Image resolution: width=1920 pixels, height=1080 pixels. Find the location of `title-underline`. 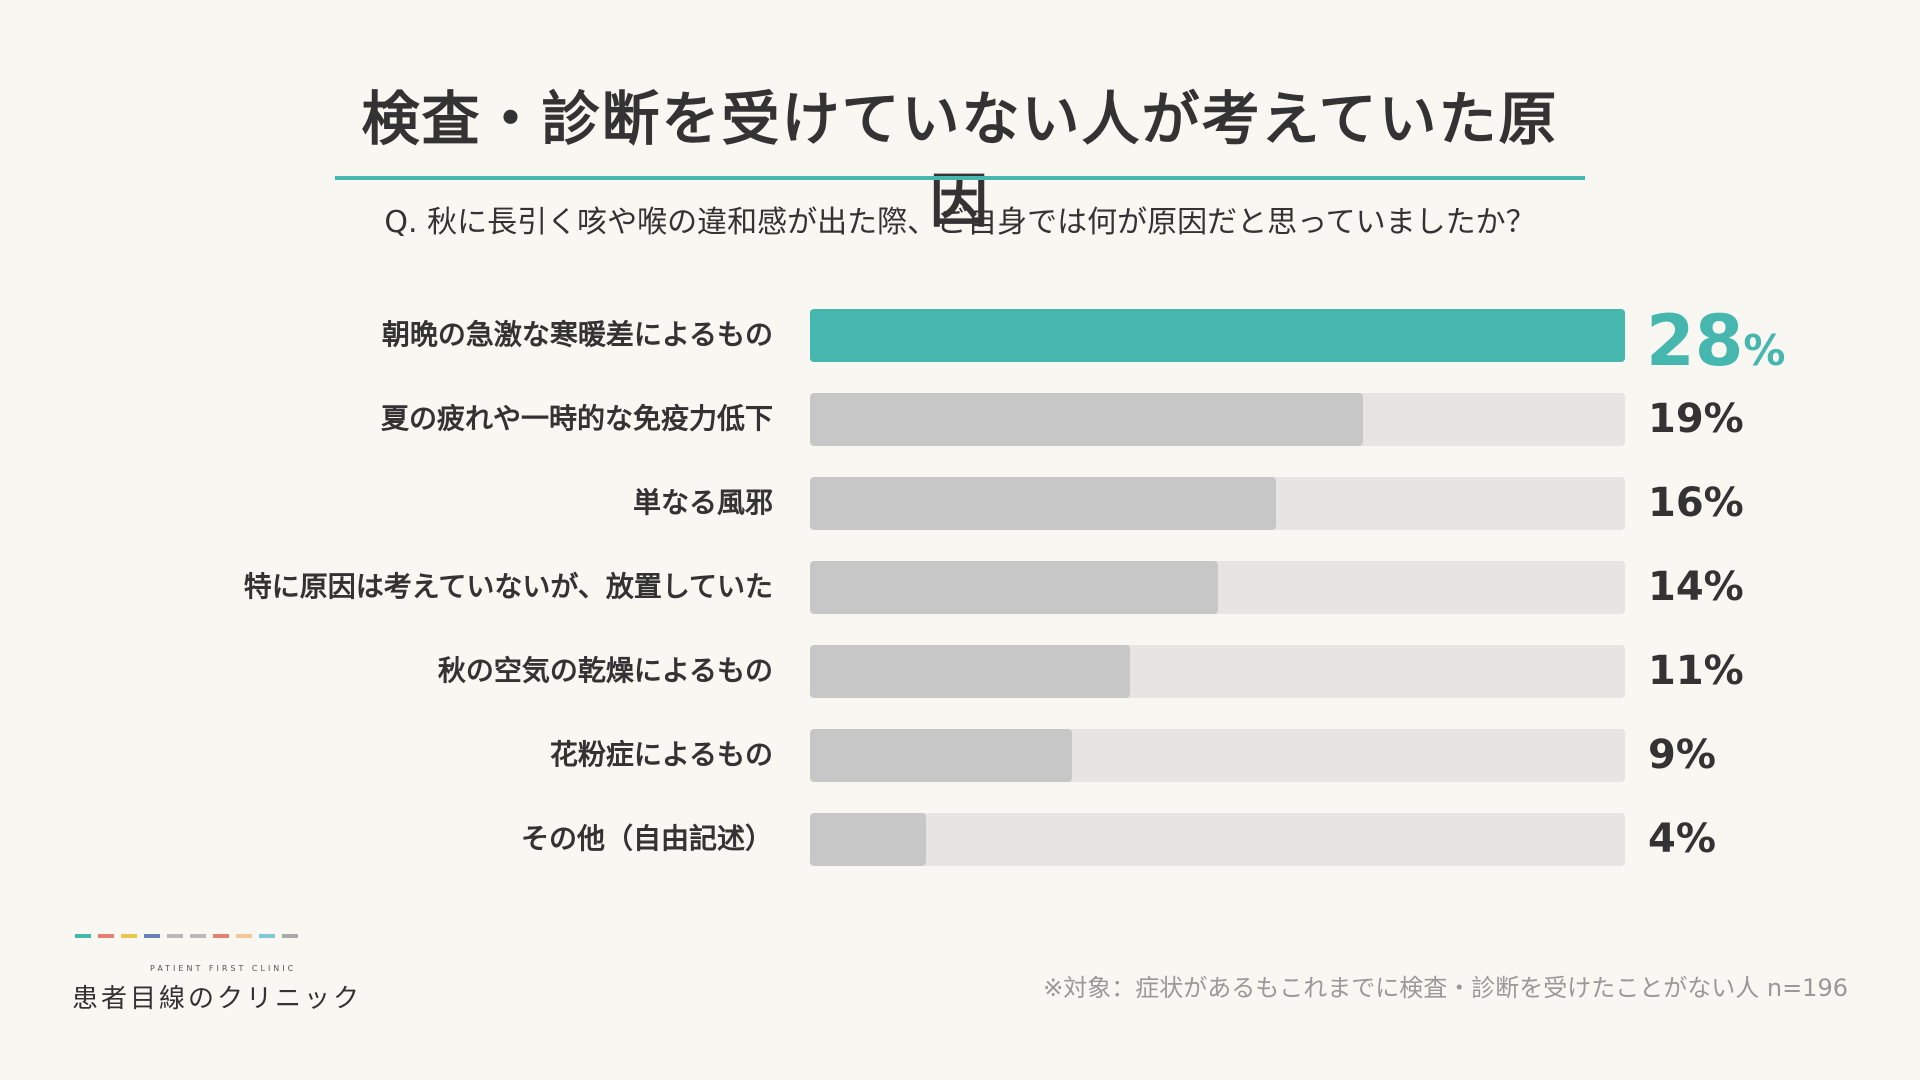

title-underline is located at coordinates (960, 178).